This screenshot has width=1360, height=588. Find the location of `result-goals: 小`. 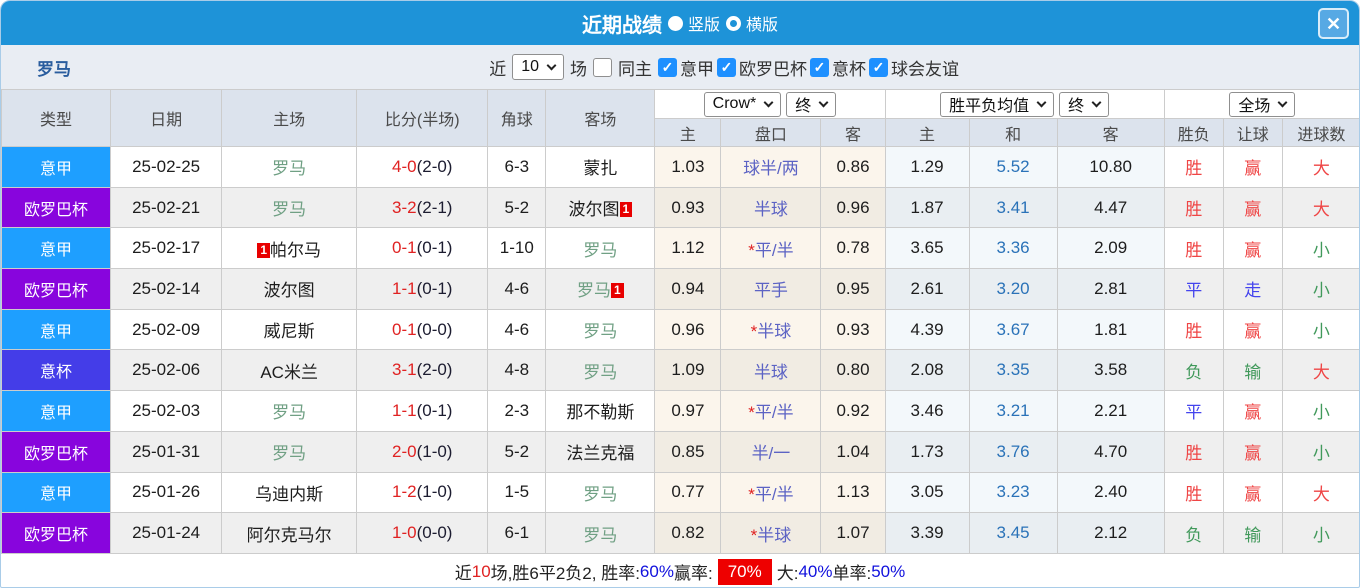

result-goals: 小 is located at coordinates (1320, 411).